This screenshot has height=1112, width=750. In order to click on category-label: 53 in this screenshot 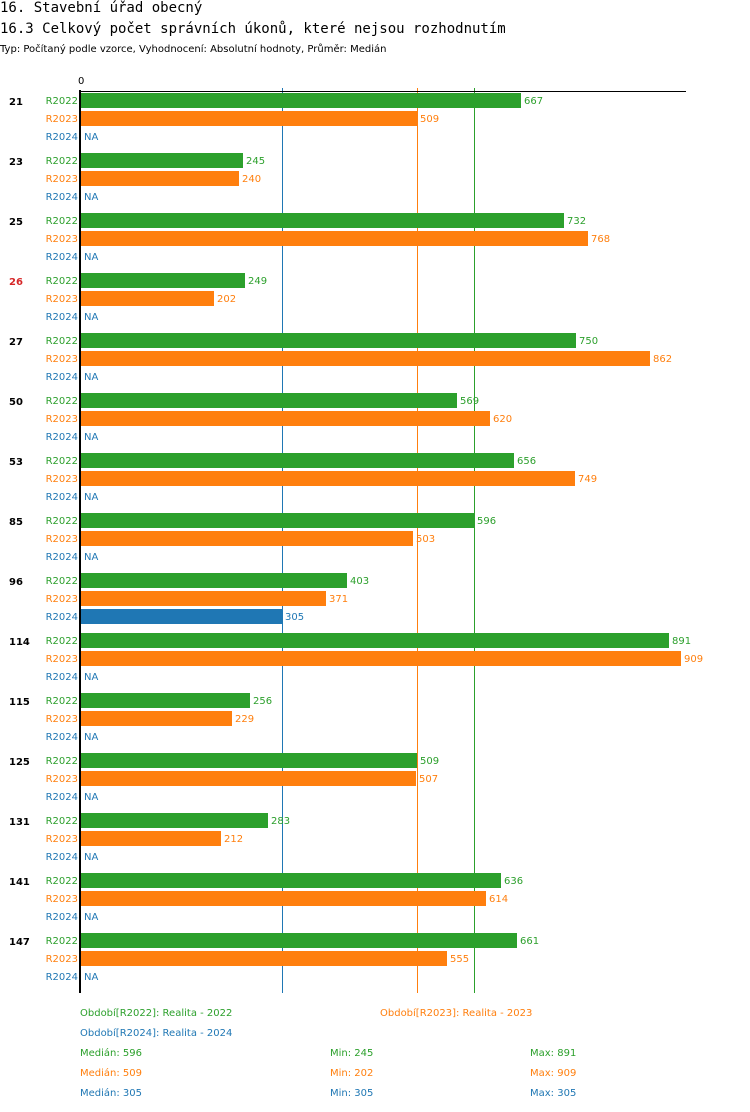, I will do `click(16, 462)`.